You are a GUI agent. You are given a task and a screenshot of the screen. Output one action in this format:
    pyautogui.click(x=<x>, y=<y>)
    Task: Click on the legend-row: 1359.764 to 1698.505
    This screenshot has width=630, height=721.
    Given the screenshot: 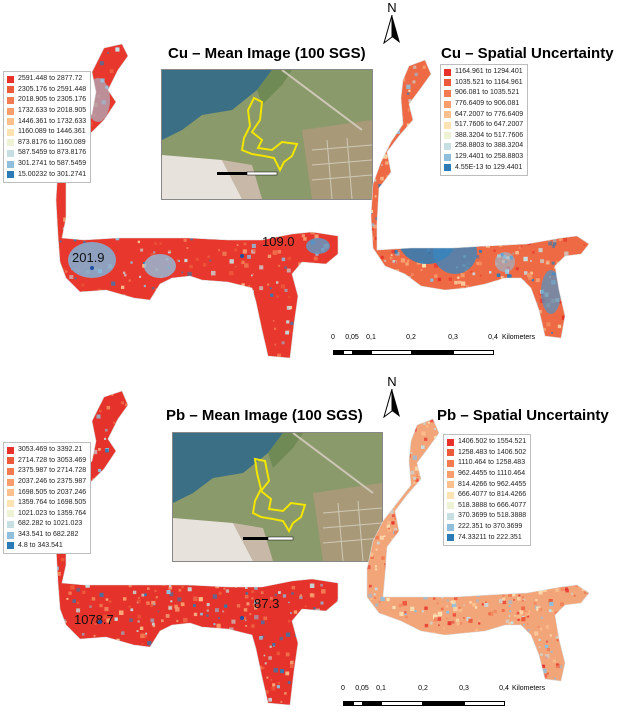 What is the action you would take?
    pyautogui.click(x=46, y=503)
    